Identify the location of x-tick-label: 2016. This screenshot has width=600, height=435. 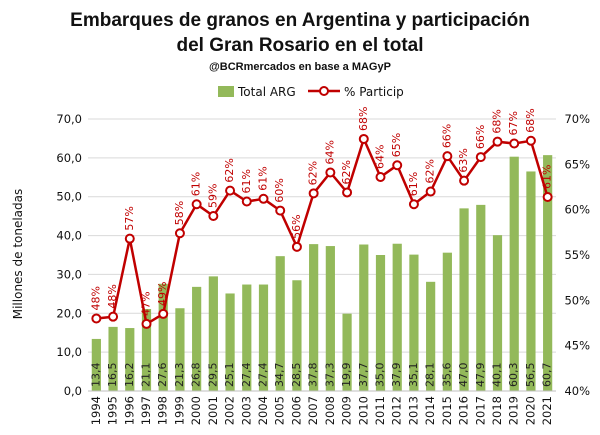
(464, 410).